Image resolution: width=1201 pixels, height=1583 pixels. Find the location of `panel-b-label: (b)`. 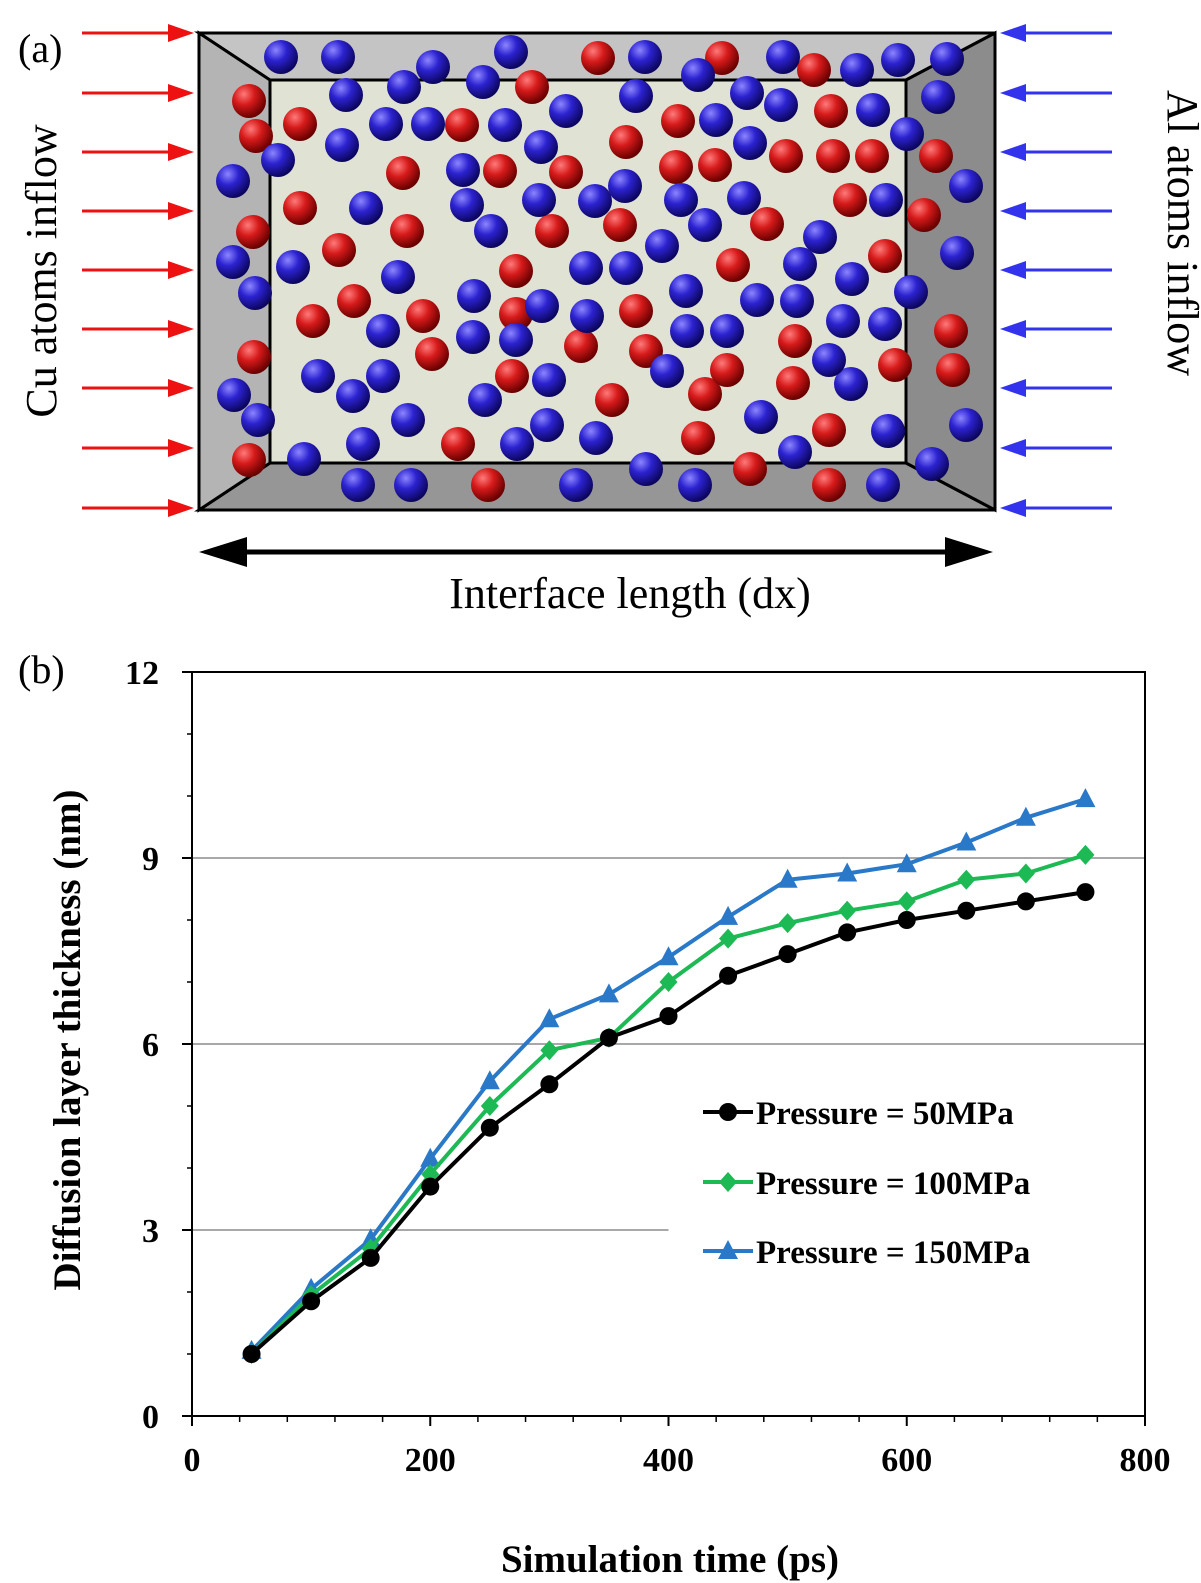

panel-b-label: (b) is located at coordinates (41, 669).